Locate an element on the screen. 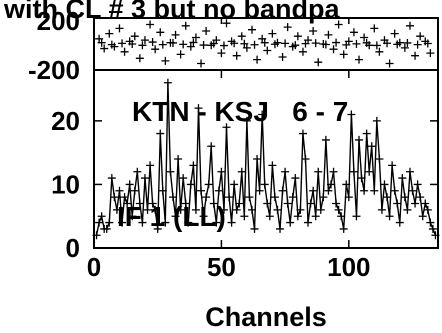  amplitude-y-tick-labels: 0 10 20 is located at coordinates (65, 184).